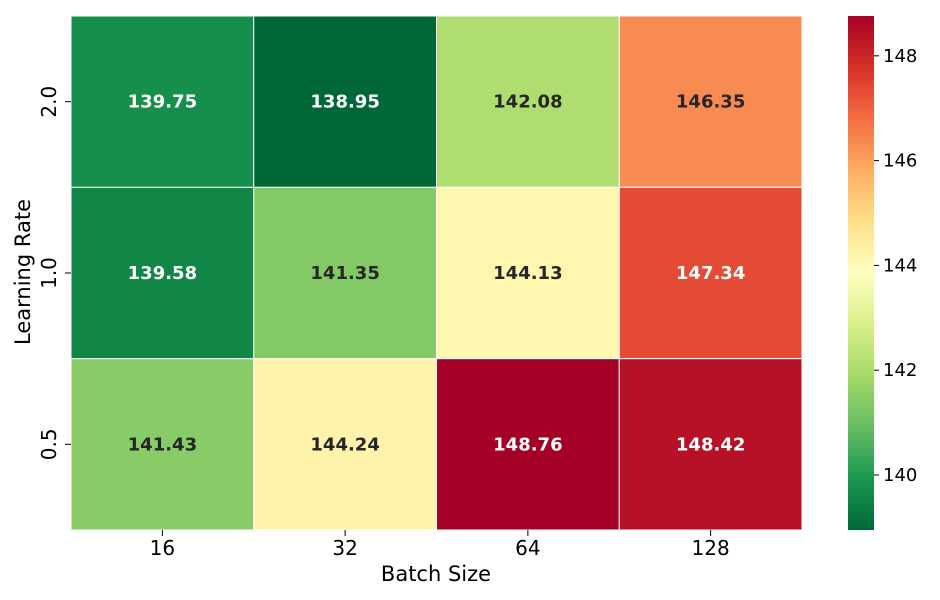 Image resolution: width=940 pixels, height=600 pixels. Describe the element at coordinates (527, 444) in the screenshot. I see `cell-value-r2-c2: 148.76` at that location.